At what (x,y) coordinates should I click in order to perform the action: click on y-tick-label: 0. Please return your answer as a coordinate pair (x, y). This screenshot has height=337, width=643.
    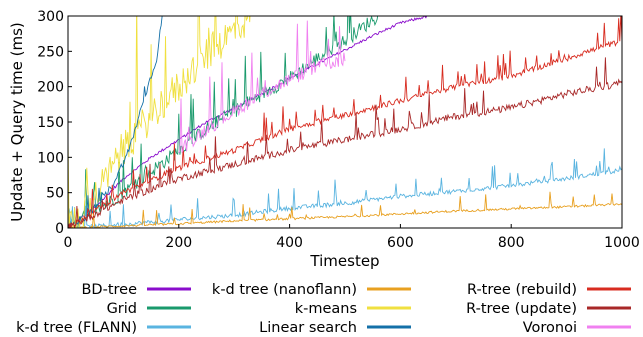
    Looking at the image, I should click on (59, 229).